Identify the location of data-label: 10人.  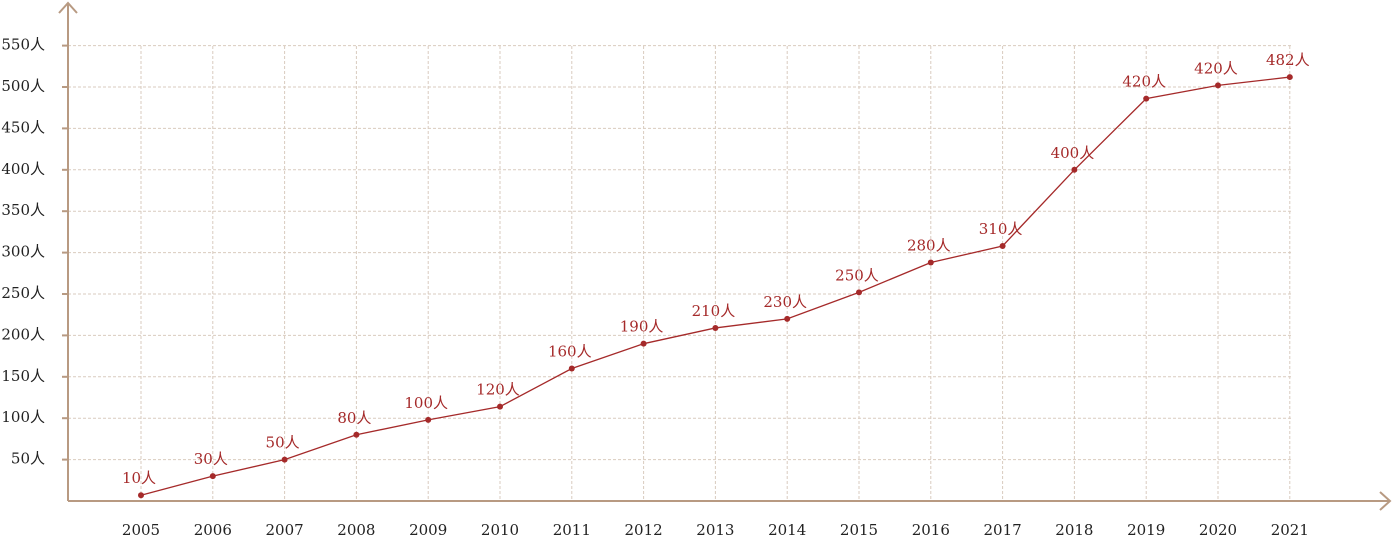
(139, 478).